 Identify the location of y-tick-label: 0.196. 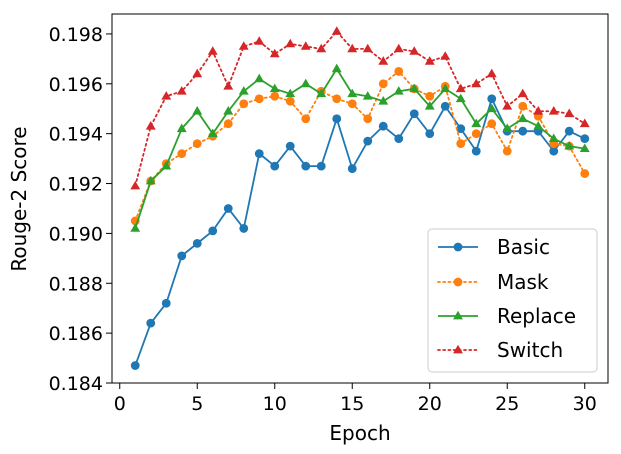
(76, 85).